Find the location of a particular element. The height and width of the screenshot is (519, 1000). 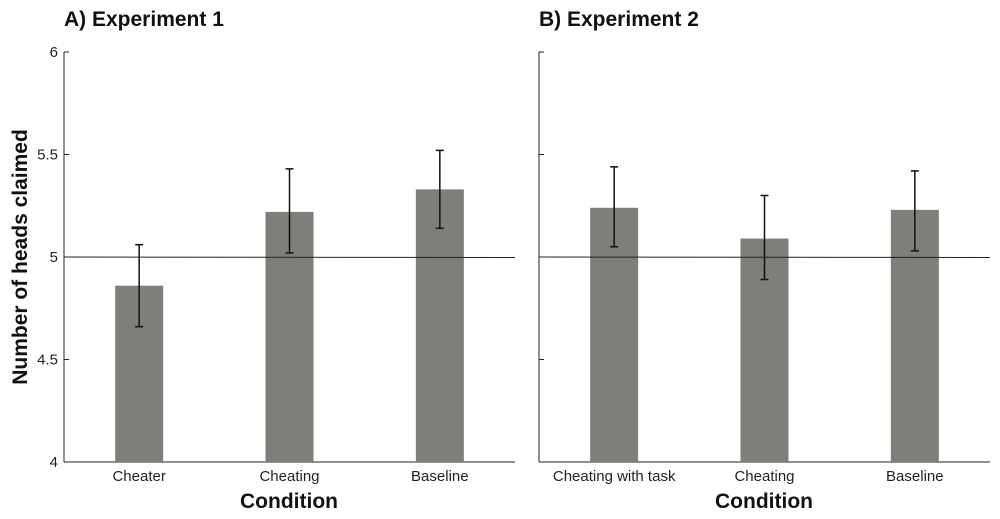

y-tick-label: 5 is located at coordinates (54, 257).